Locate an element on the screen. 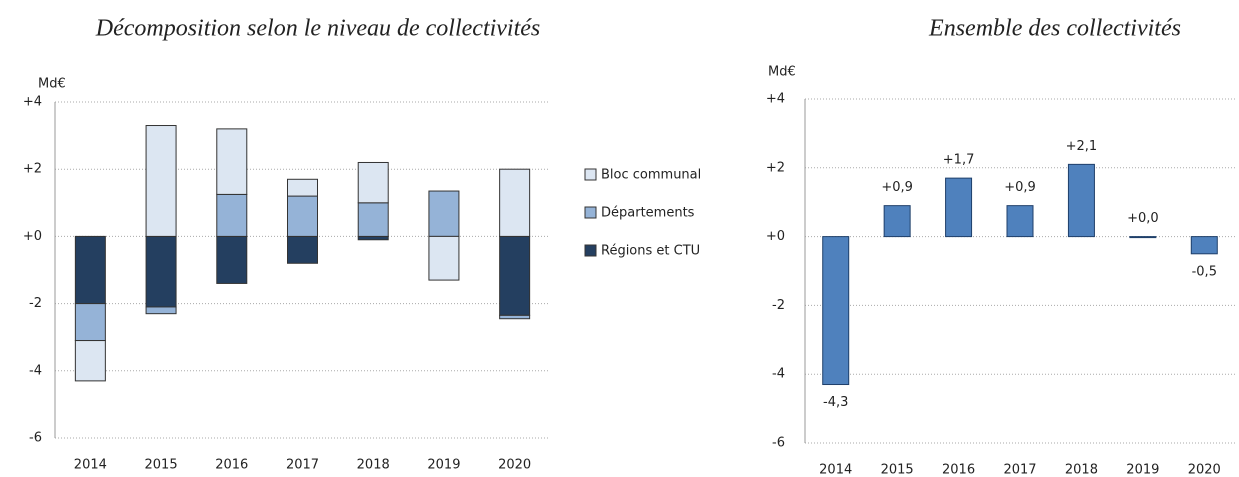 This screenshot has height=477, width=1239. legend-label: Régions et CTU is located at coordinates (650, 251).